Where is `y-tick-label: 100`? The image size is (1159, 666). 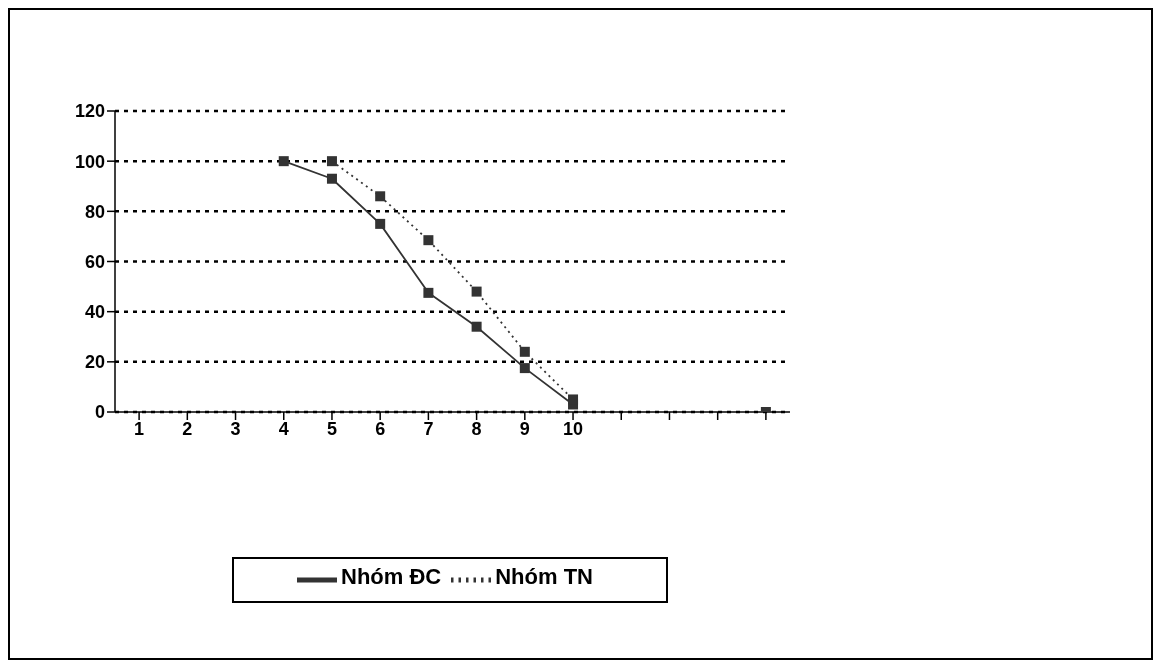
y-tick-label: 100 is located at coordinates (89, 161).